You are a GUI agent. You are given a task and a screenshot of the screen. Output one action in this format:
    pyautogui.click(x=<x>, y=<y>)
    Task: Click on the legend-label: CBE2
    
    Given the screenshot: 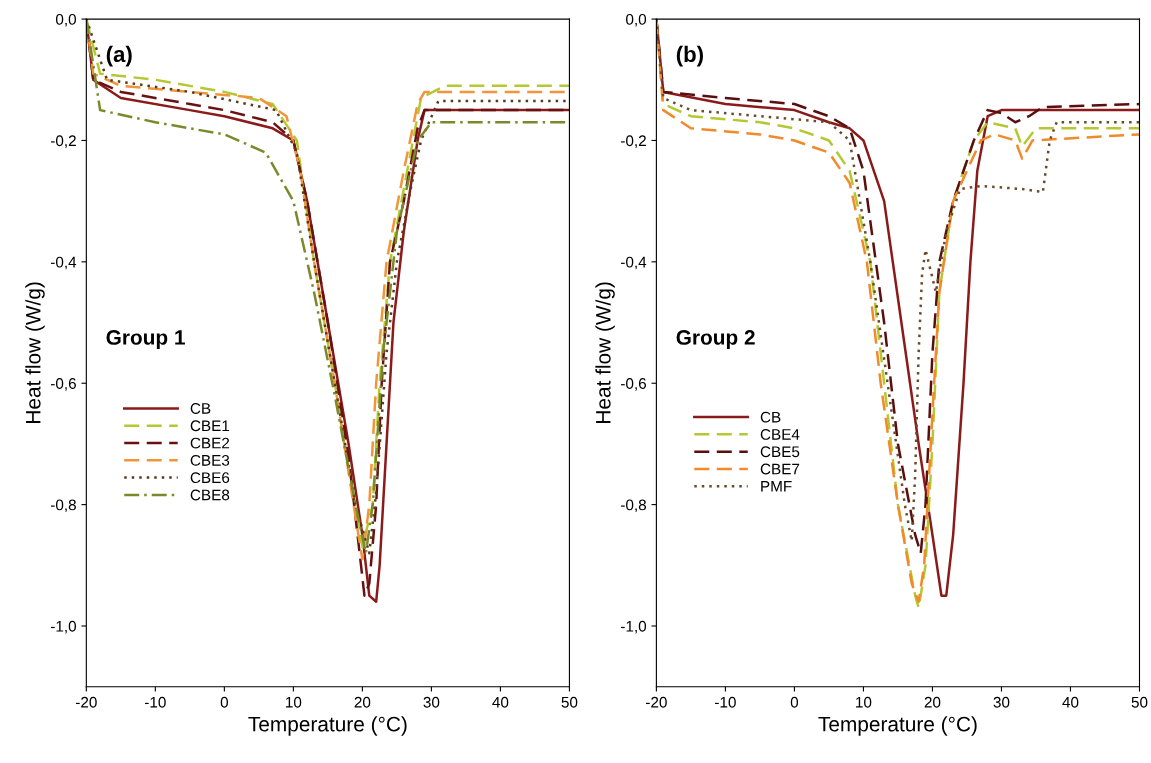 What is the action you would take?
    pyautogui.click(x=210, y=443)
    